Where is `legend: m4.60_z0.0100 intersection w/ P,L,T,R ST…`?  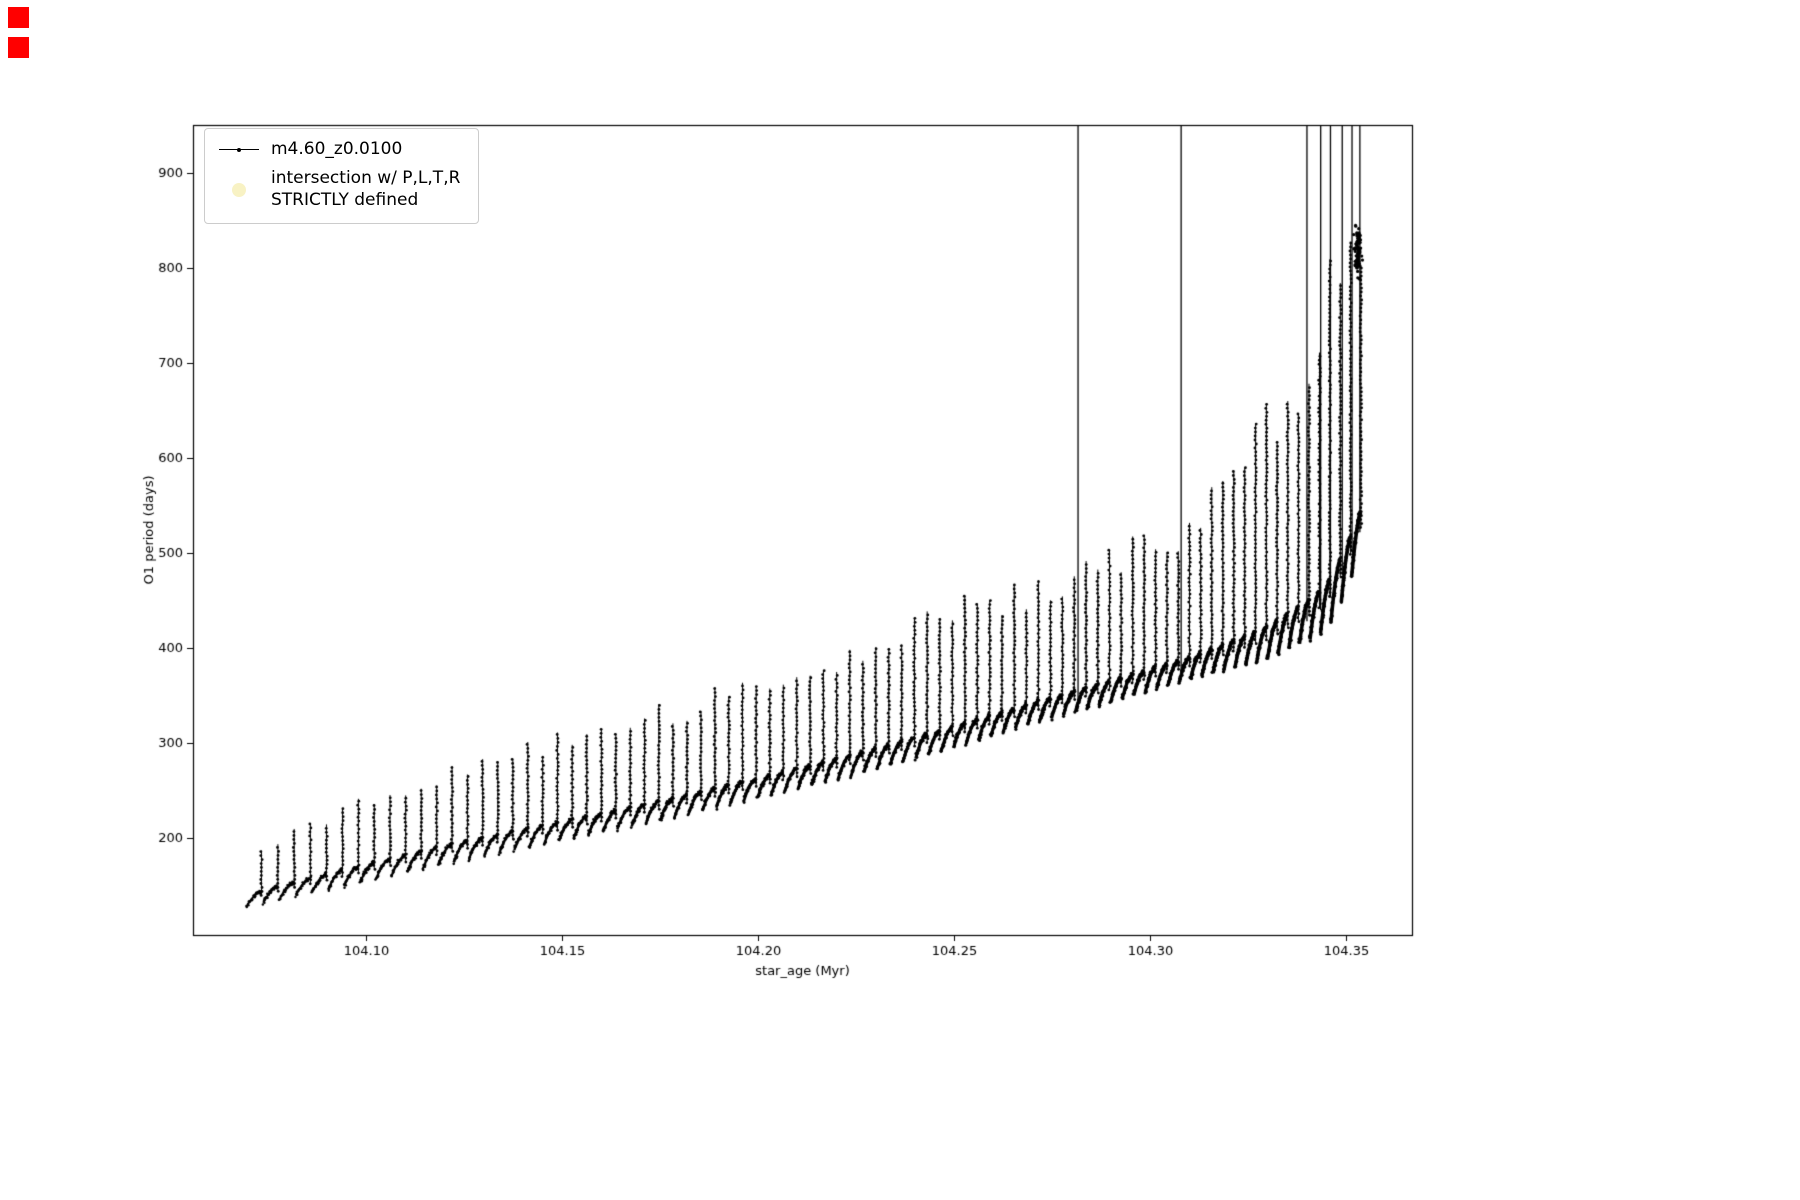 legend: m4.60_z0.0100 intersection w/ P,L,T,R ST… is located at coordinates (342, 176).